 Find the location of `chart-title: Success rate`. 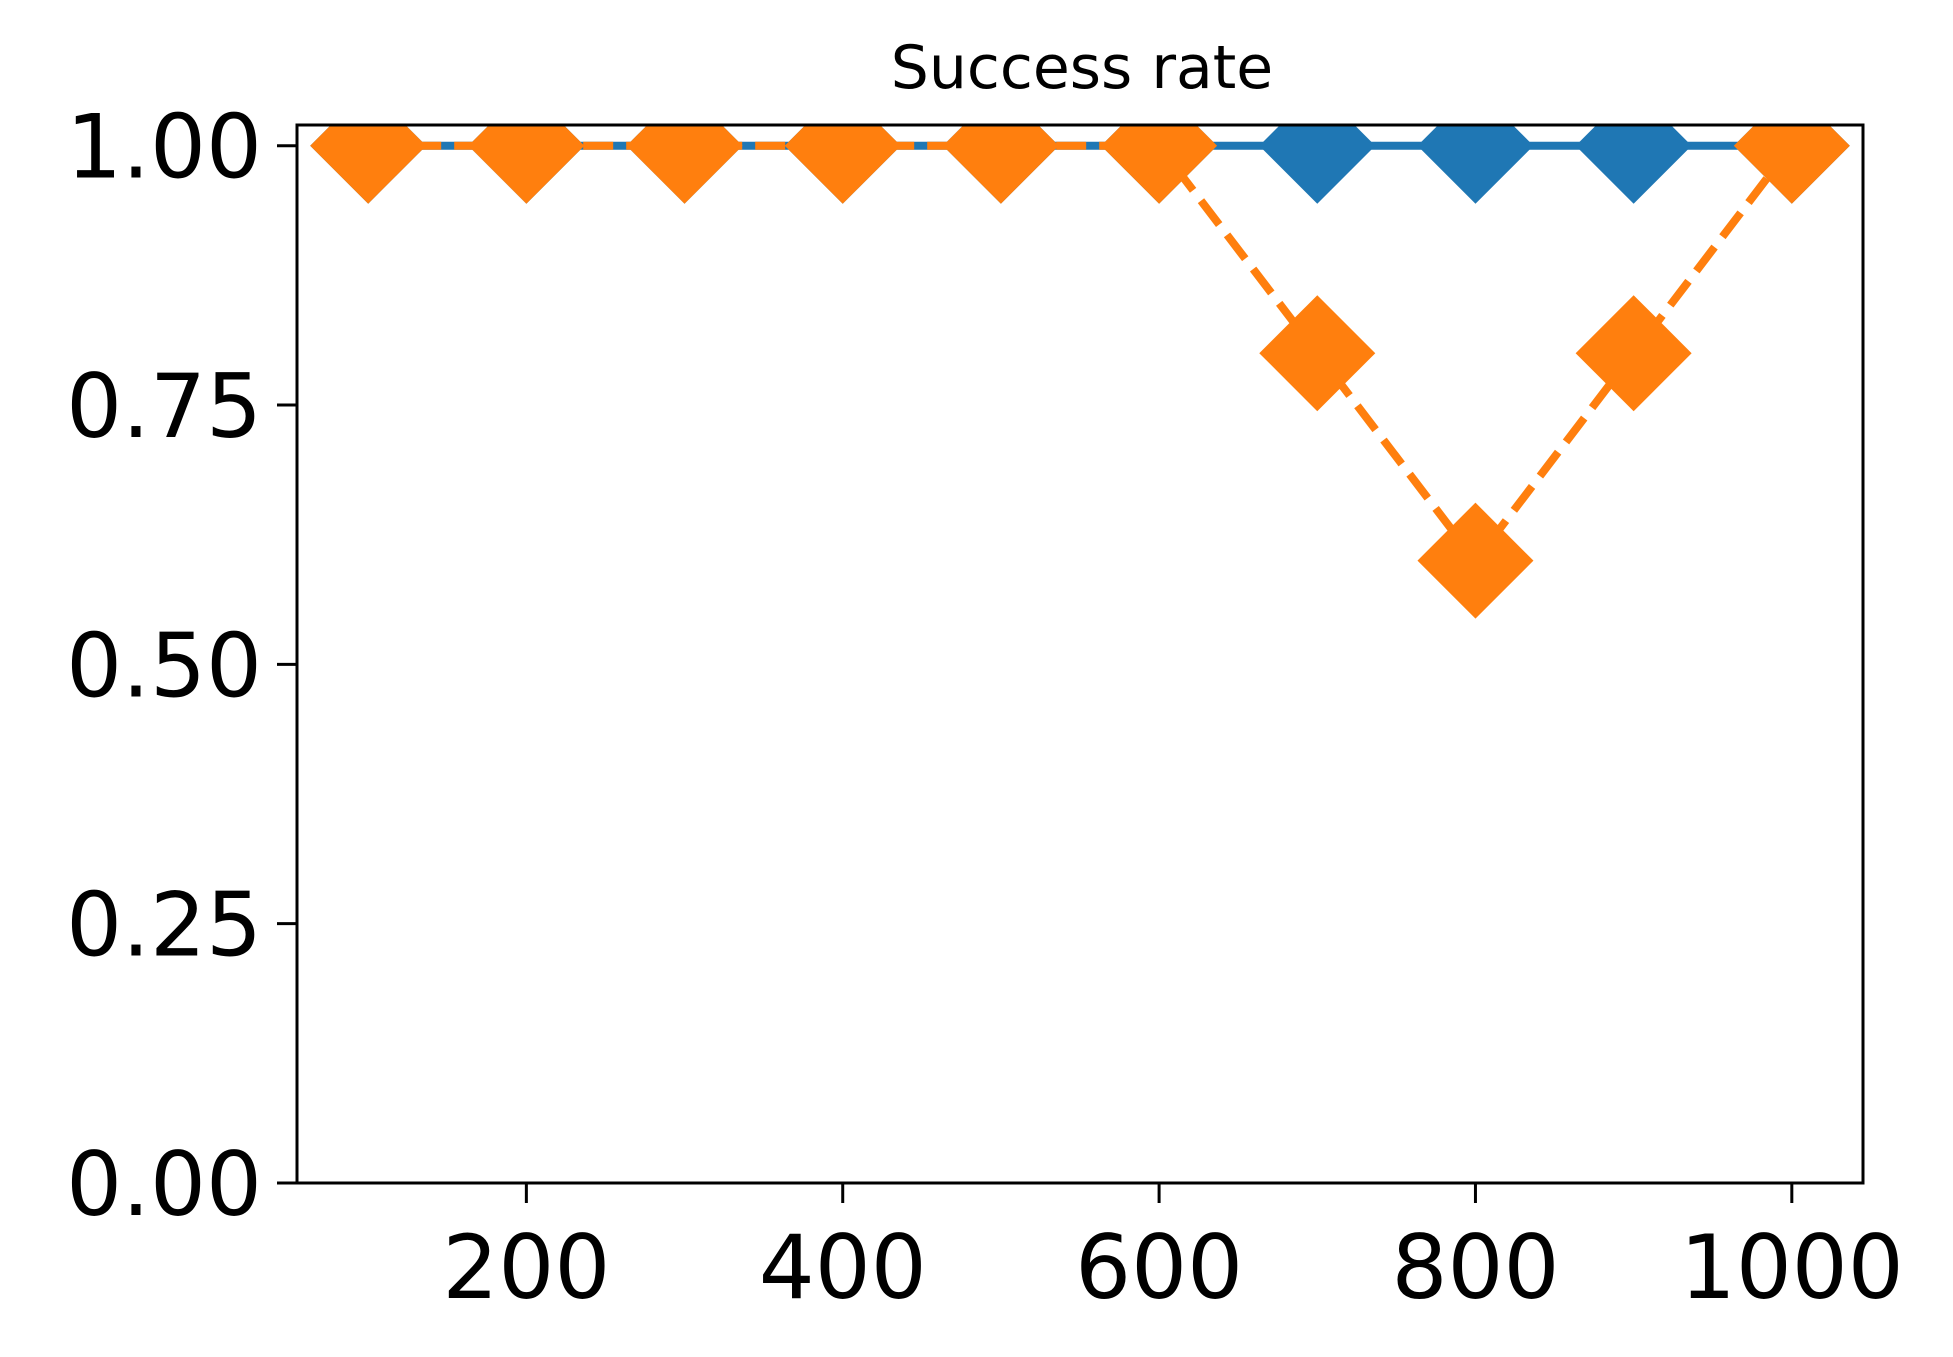

chart-title: Success rate is located at coordinates (1082, 68).